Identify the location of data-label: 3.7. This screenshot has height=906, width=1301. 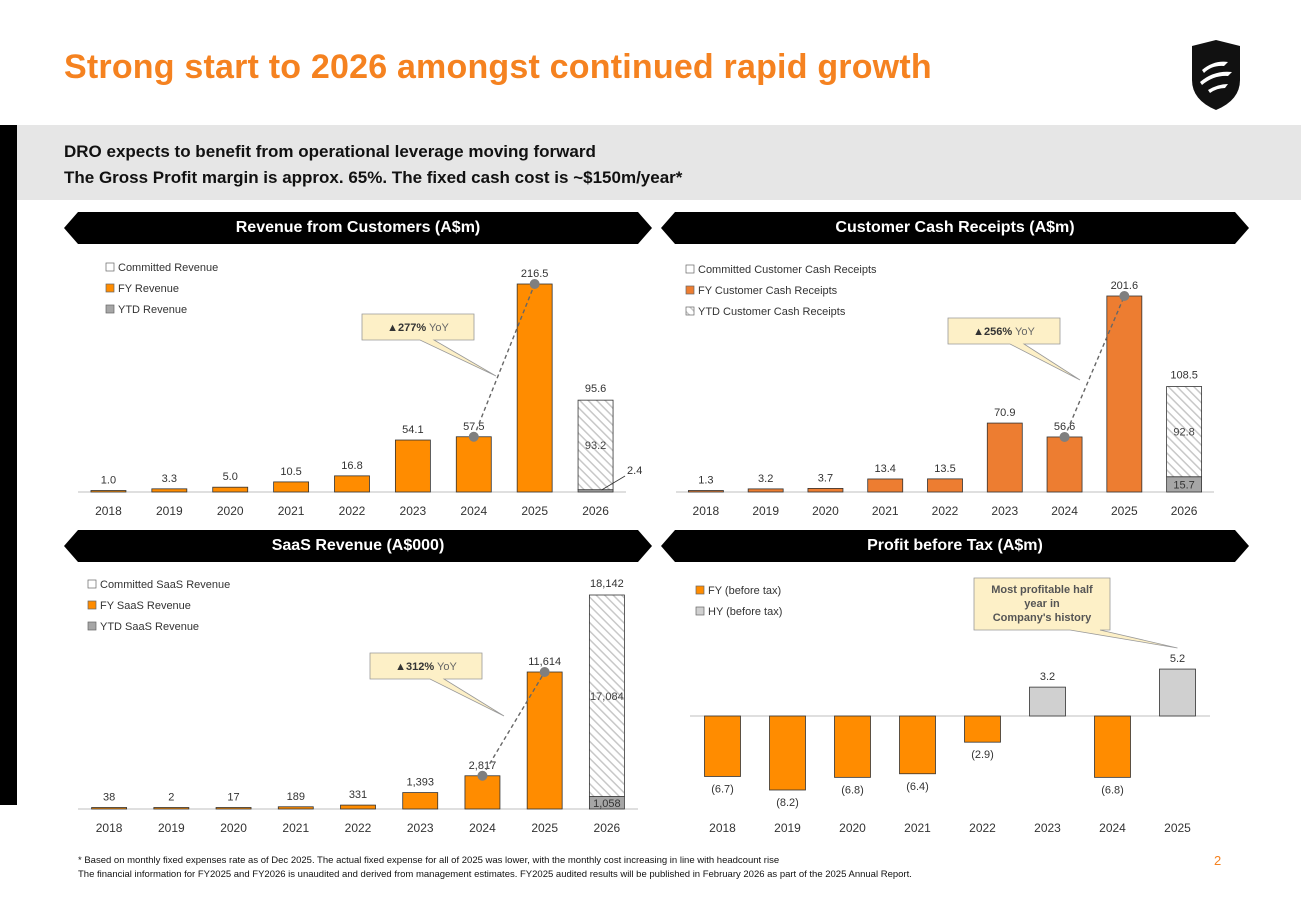
(825, 478).